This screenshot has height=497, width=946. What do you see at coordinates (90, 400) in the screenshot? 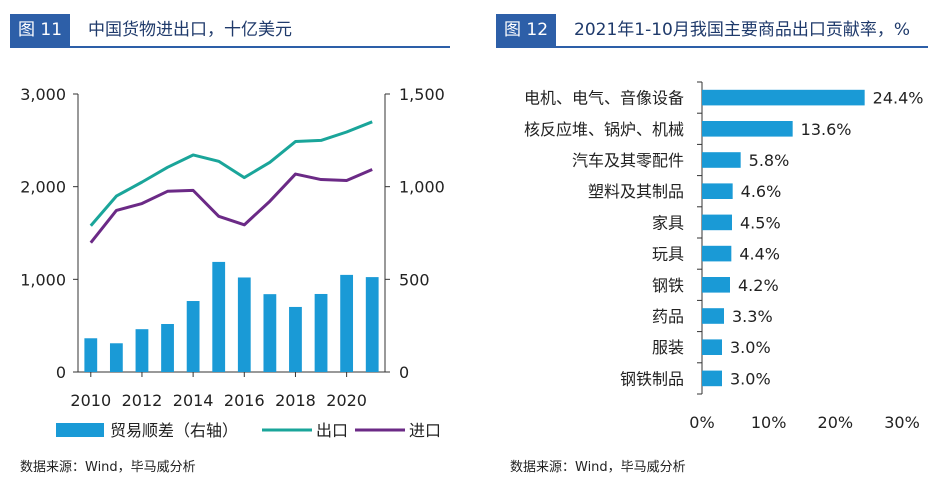
I see `x-tick-label: 2010` at bounding box center [90, 400].